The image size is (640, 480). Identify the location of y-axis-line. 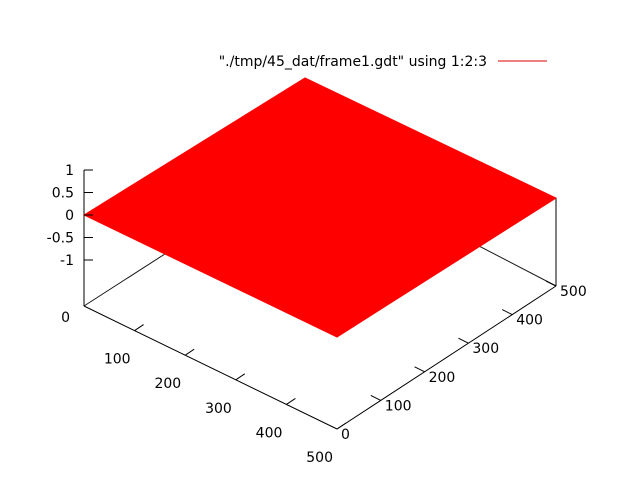
(446, 357).